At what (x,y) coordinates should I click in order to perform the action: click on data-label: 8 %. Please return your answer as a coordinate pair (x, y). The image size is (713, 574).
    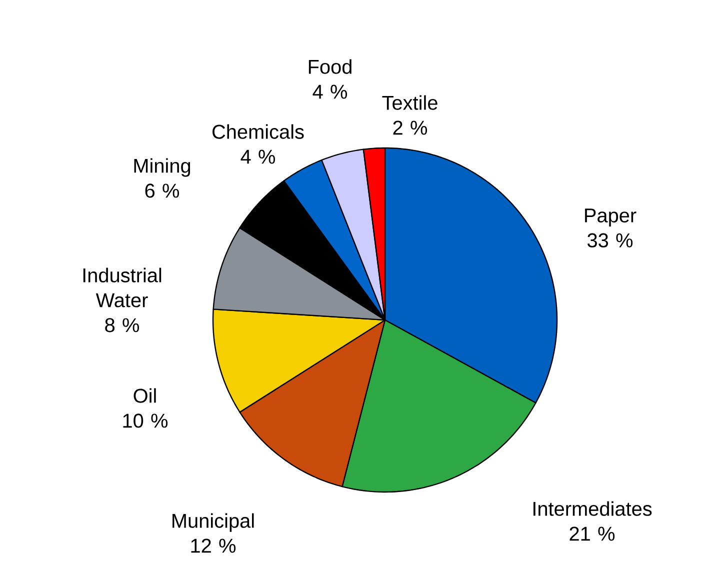
    Looking at the image, I should click on (122, 325).